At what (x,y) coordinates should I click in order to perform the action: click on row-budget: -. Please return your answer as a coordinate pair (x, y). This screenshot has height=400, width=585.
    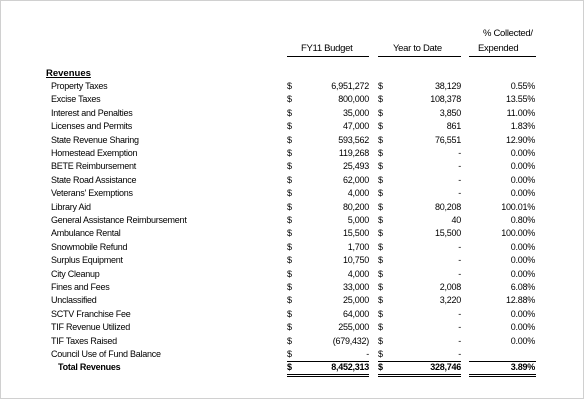
    Looking at the image, I should click on (367, 354).